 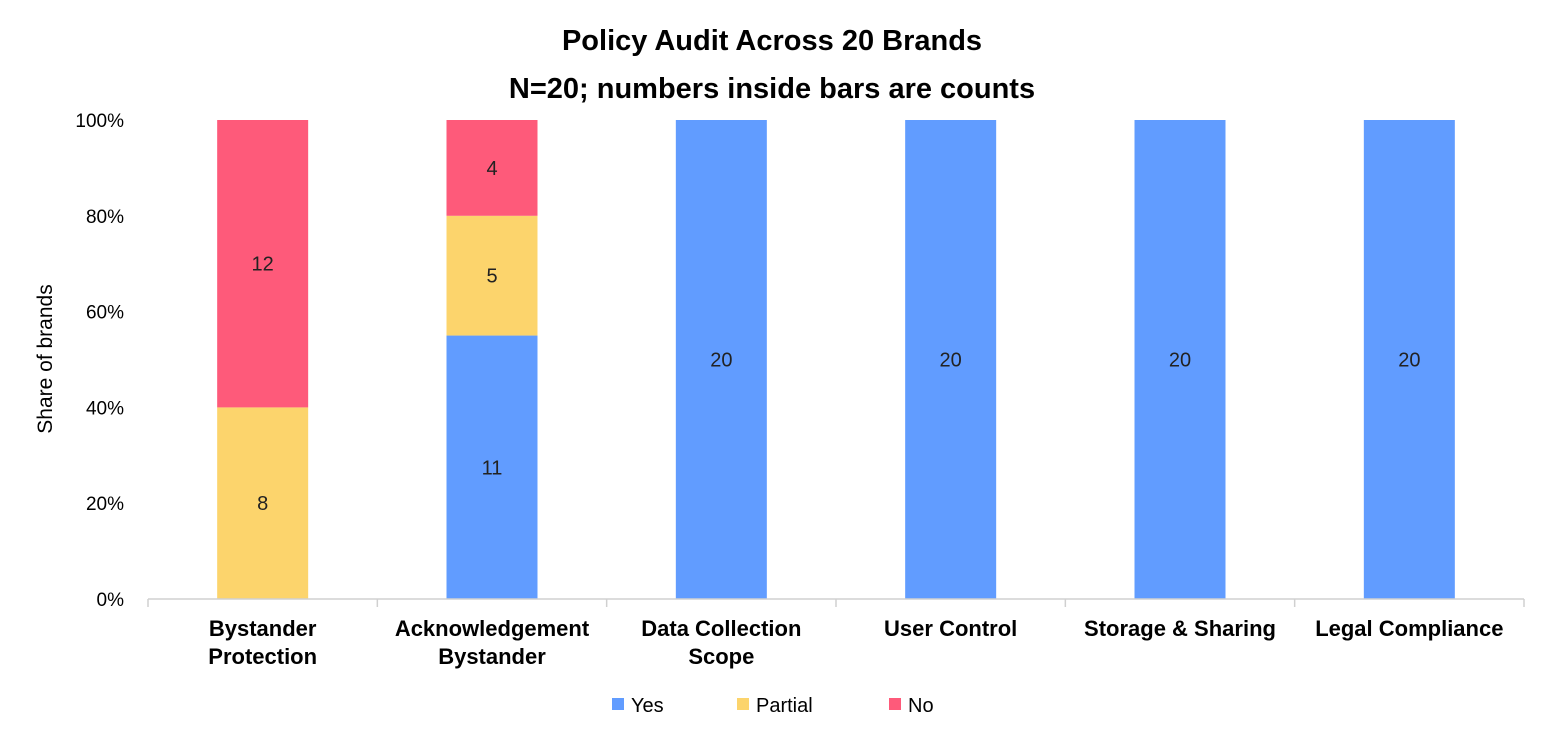 What do you see at coordinates (1409, 628) in the screenshot?
I see `x-tick-label: Legal Compliance` at bounding box center [1409, 628].